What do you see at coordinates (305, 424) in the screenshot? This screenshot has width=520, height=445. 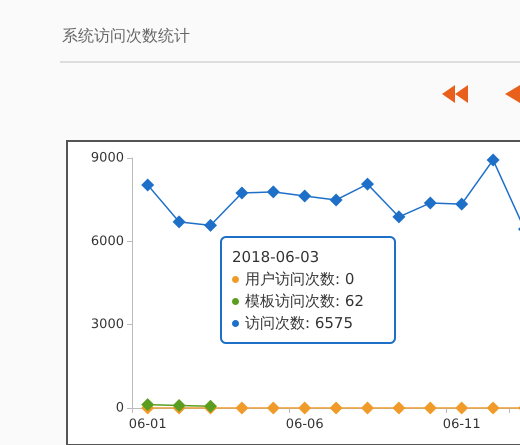 I see `x-tick-label: 06-06` at bounding box center [305, 424].